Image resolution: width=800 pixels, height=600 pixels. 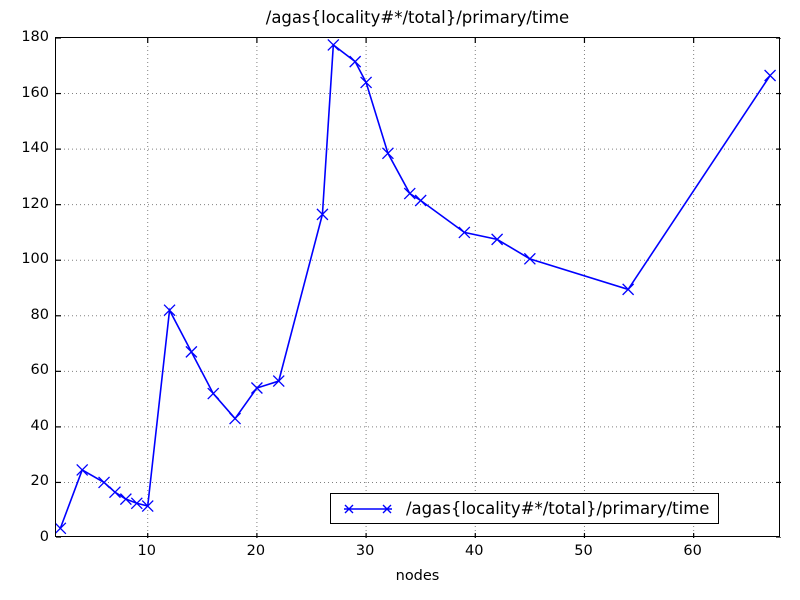 What do you see at coordinates (35, 148) in the screenshot?
I see `y-axis-tick-label: 140` at bounding box center [35, 148].